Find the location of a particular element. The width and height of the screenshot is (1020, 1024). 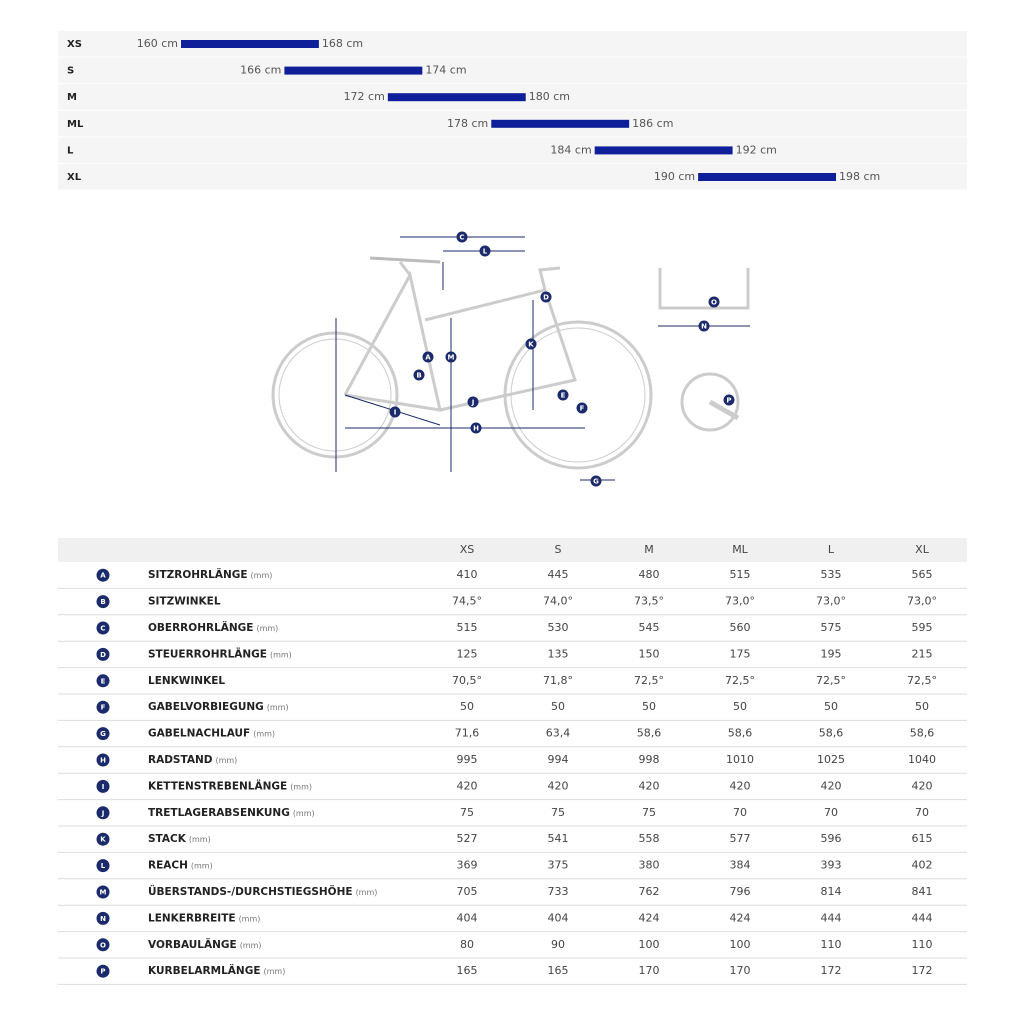

measure-name: STEUERROHRLÄNGE (mm) is located at coordinates (220, 653).